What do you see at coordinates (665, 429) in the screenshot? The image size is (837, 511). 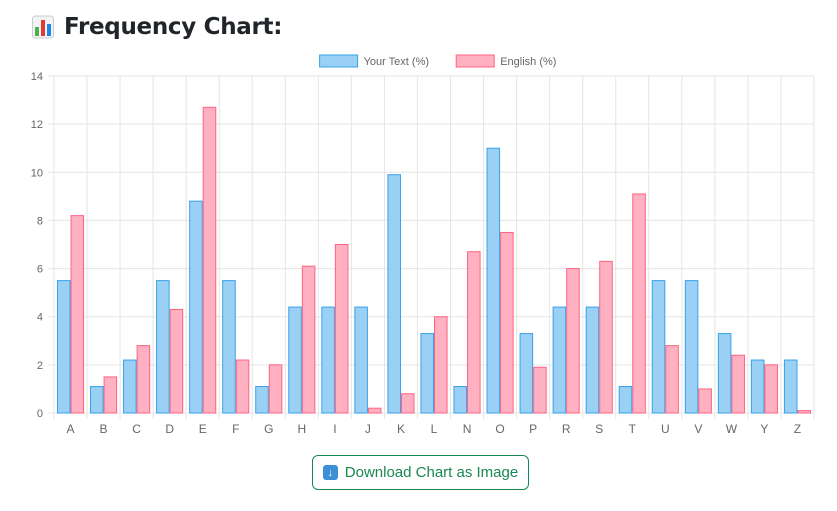 I see `x-tick-label: U` at bounding box center [665, 429].